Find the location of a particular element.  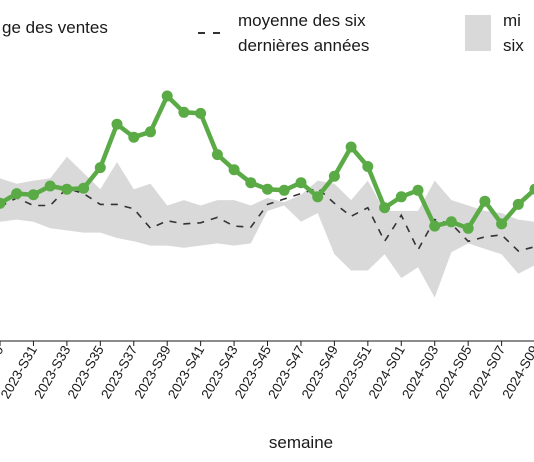

x-axis-title: semaine is located at coordinates (301, 442).